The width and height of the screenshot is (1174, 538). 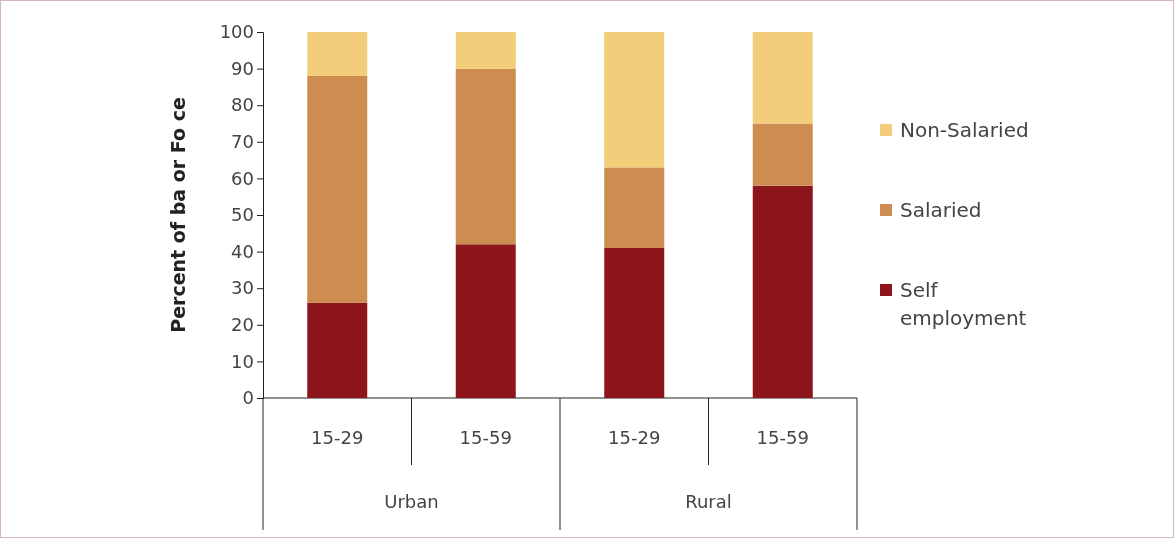 What do you see at coordinates (242, 142) in the screenshot?
I see `y-tick-label: 70` at bounding box center [242, 142].